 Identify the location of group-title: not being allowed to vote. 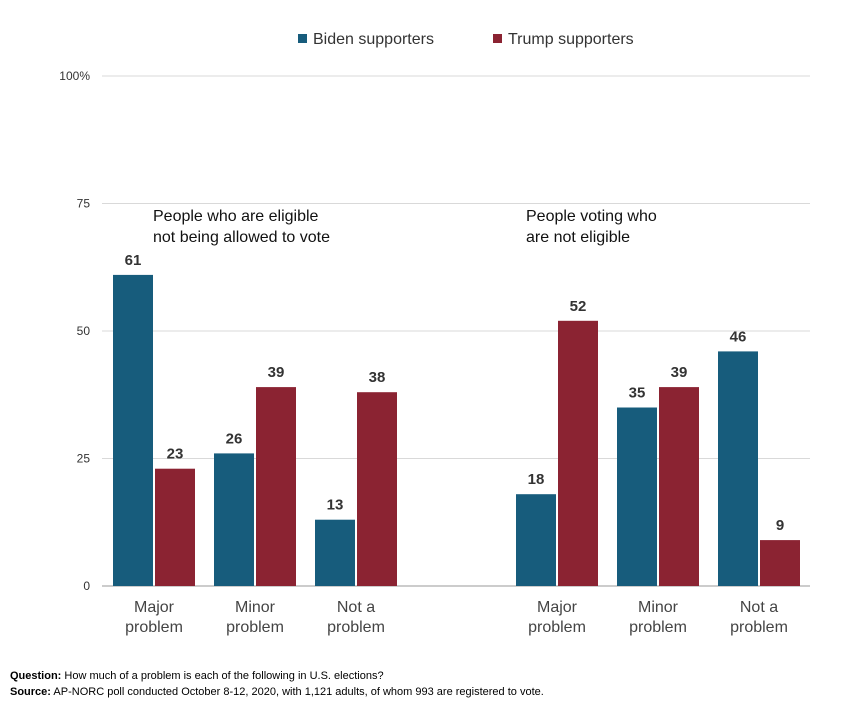
(241, 237).